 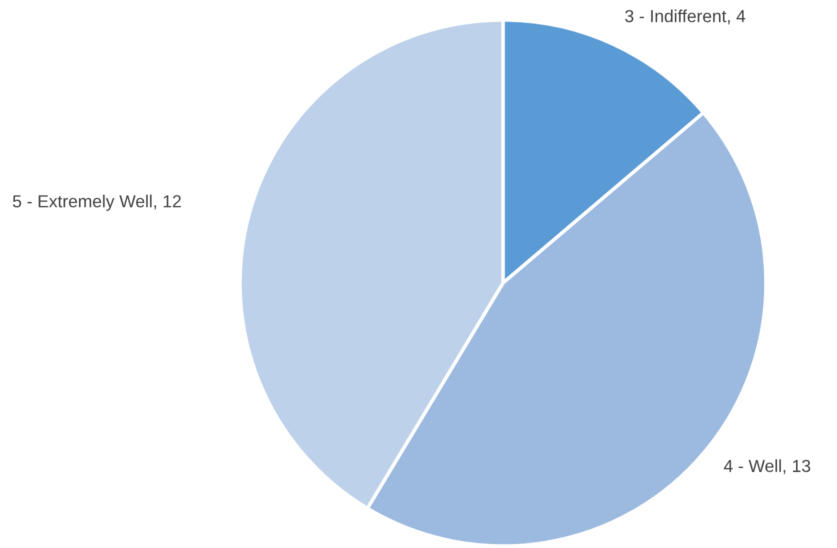 What do you see at coordinates (797, 467) in the screenshot?
I see `data-label: , 13` at bounding box center [797, 467].